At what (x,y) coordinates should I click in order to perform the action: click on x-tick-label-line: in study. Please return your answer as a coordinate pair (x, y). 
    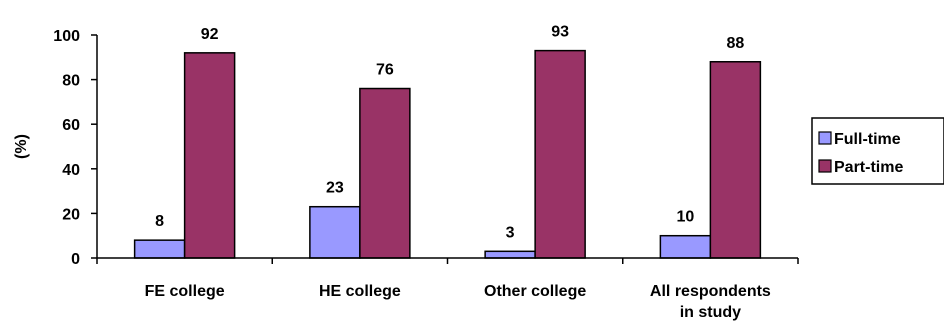
    Looking at the image, I should click on (710, 312).